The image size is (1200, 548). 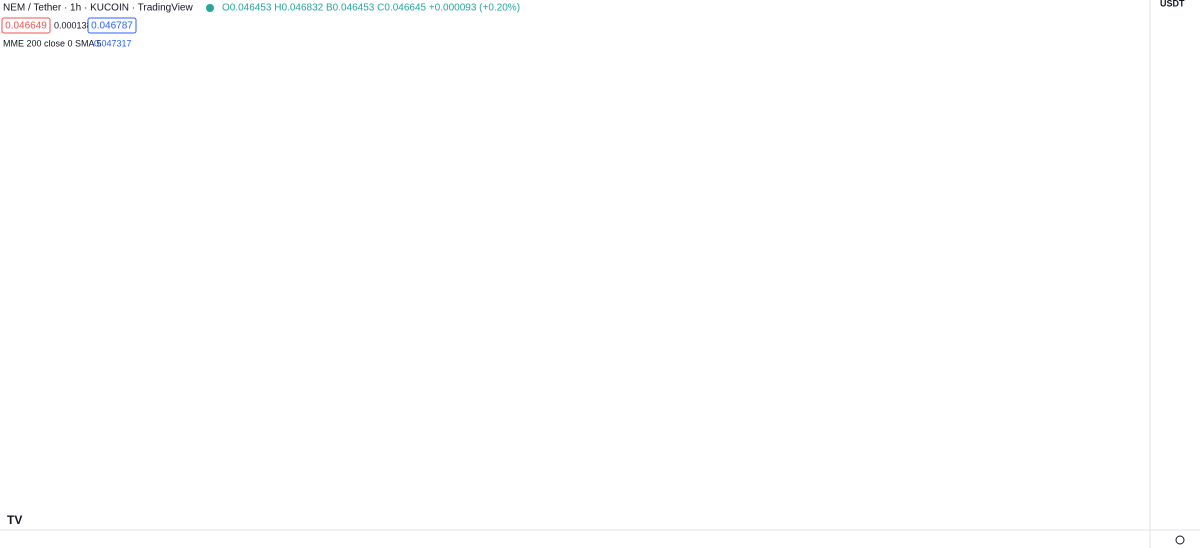 I want to click on indicator-name: MME 200 close 0 SMA 5, so click(x=52, y=43).